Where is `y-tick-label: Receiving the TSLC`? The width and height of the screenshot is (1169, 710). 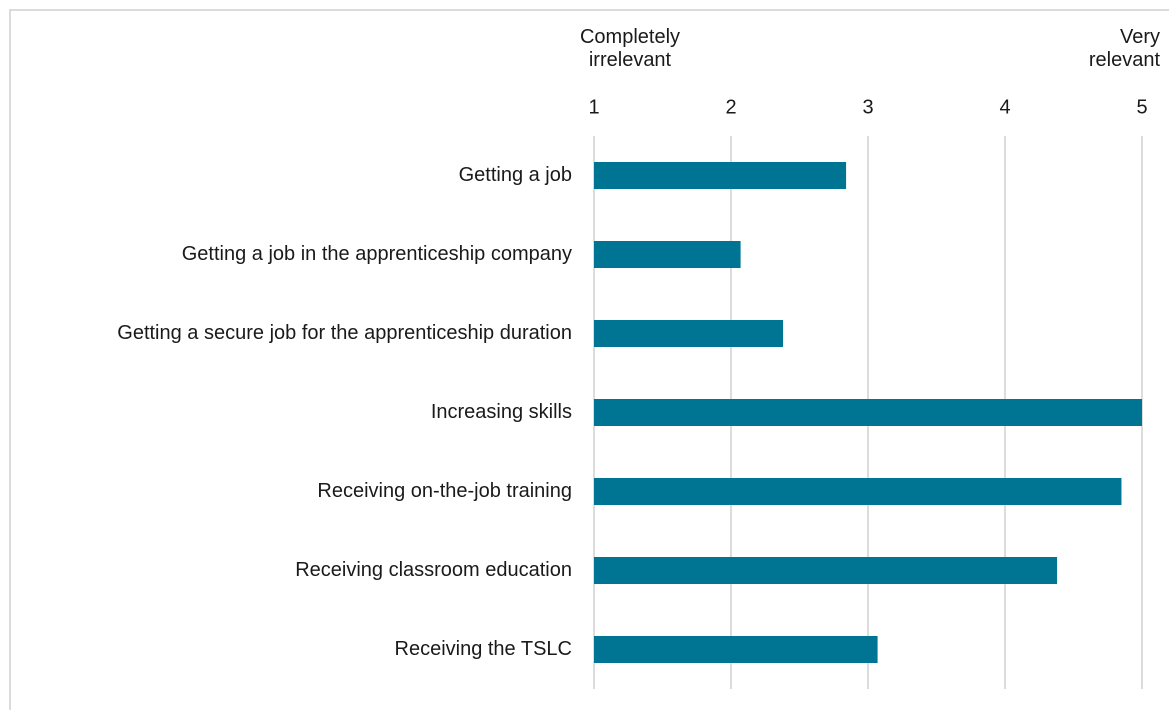
y-tick-label: Receiving the TSLC is located at coordinates (484, 649).